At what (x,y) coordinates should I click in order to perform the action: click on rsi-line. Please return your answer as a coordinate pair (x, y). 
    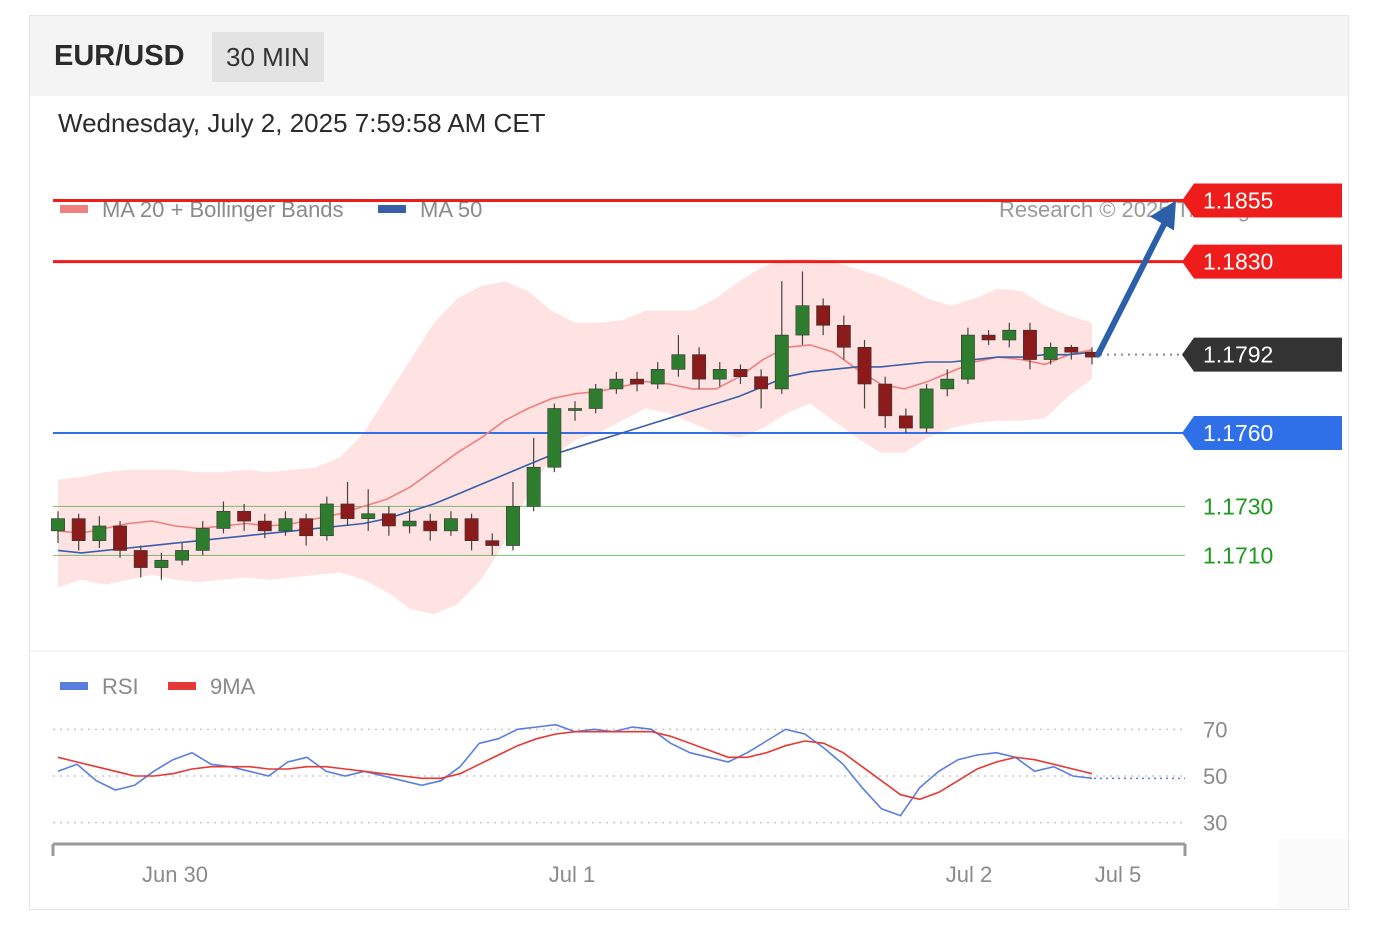
    Looking at the image, I should click on (575, 770).